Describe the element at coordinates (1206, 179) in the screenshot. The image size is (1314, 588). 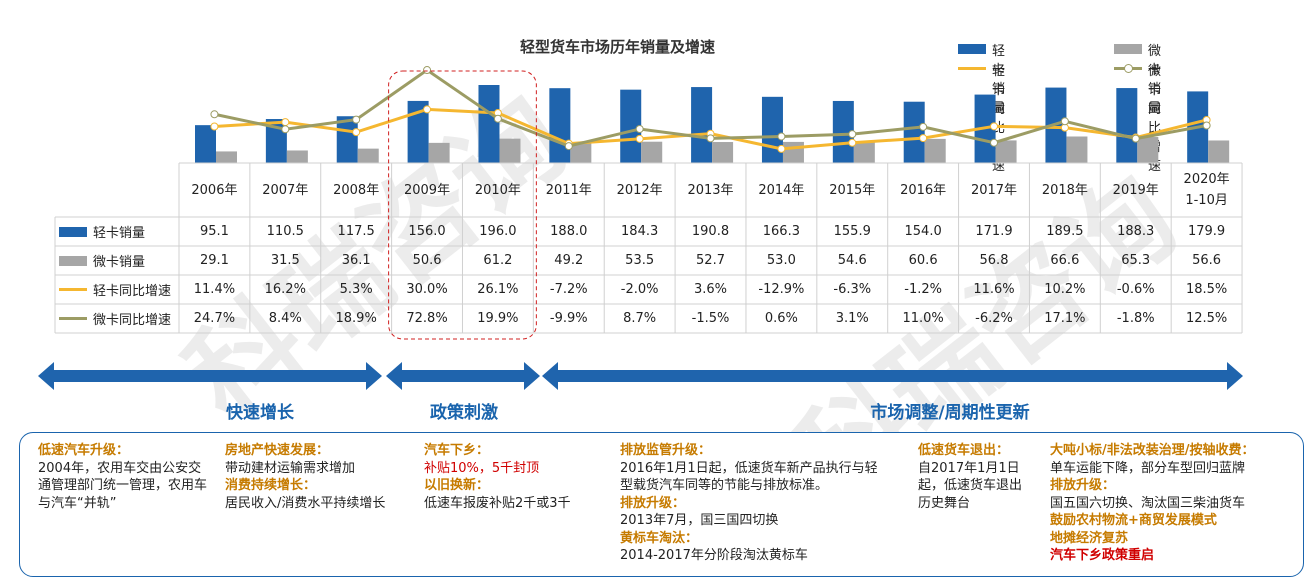
I see `tick-label: 2020年` at that location.